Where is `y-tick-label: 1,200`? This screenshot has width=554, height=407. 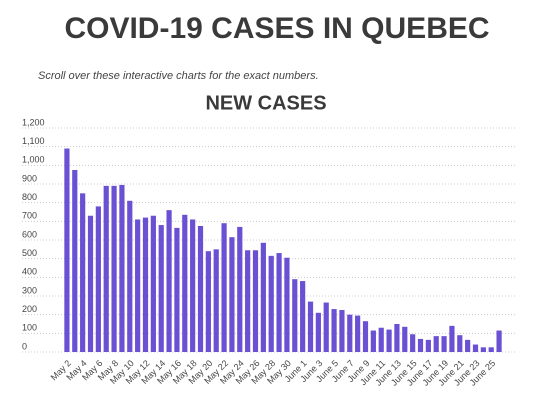 y-tick-label: 1,200 is located at coordinates (33, 122).